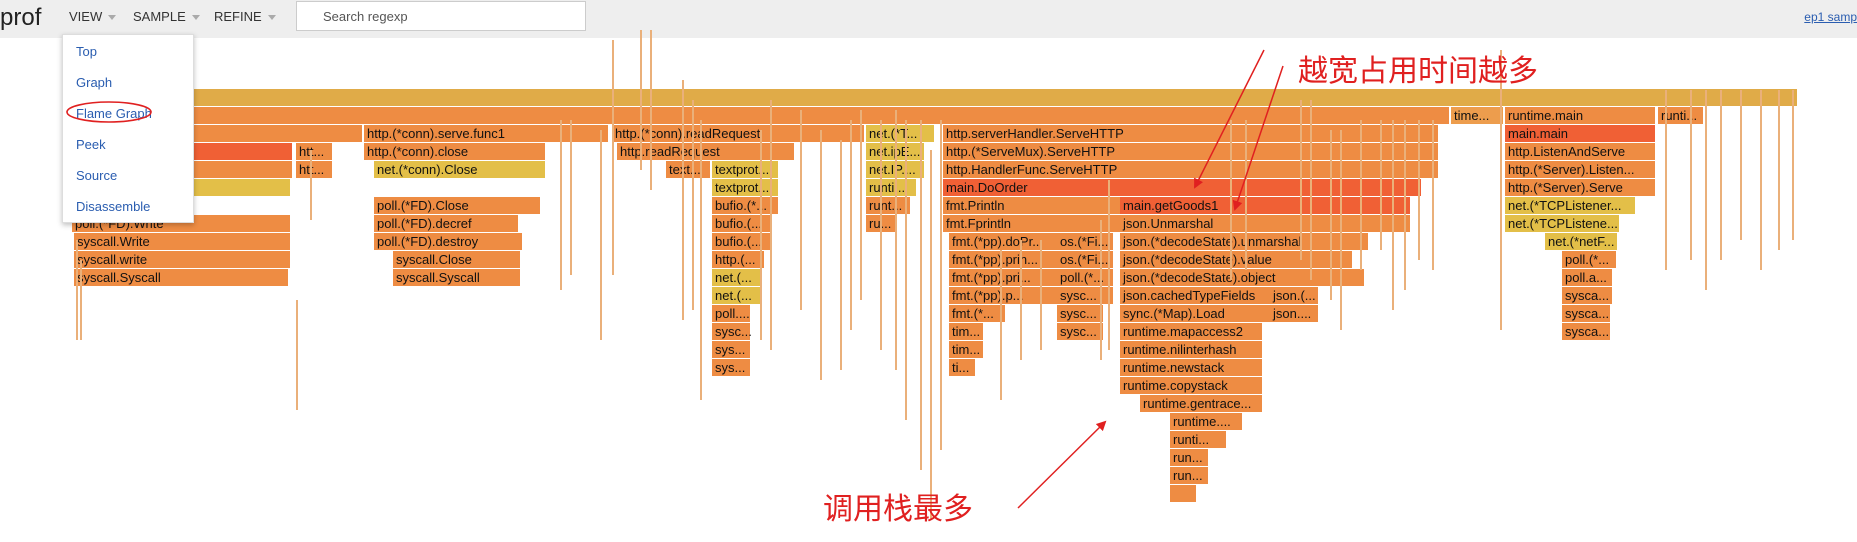 The height and width of the screenshot is (542, 1857). What do you see at coordinates (93, 19) in the screenshot?
I see `view-menu-button: VIEW` at bounding box center [93, 19].